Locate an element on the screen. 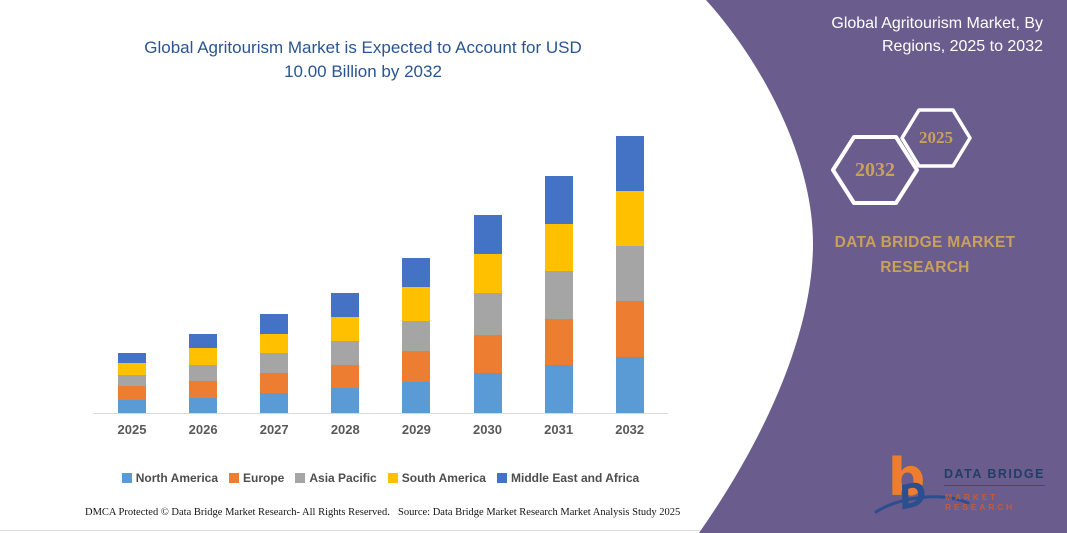 This screenshot has width=1067, height=533. legend-label-middle-east-and-africa: Middle East and Africa is located at coordinates (575, 478).